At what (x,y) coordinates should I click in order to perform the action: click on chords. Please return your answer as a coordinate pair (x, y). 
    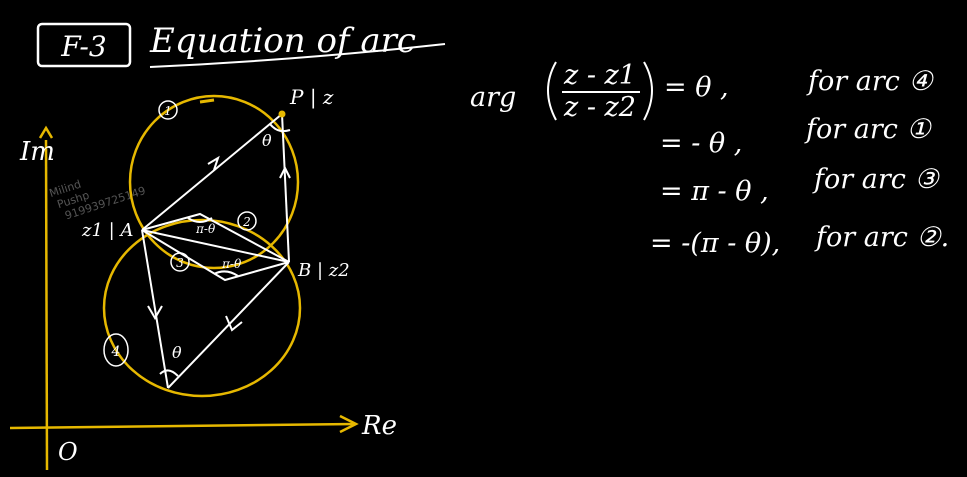
    Looking at the image, I should click on (216, 251).